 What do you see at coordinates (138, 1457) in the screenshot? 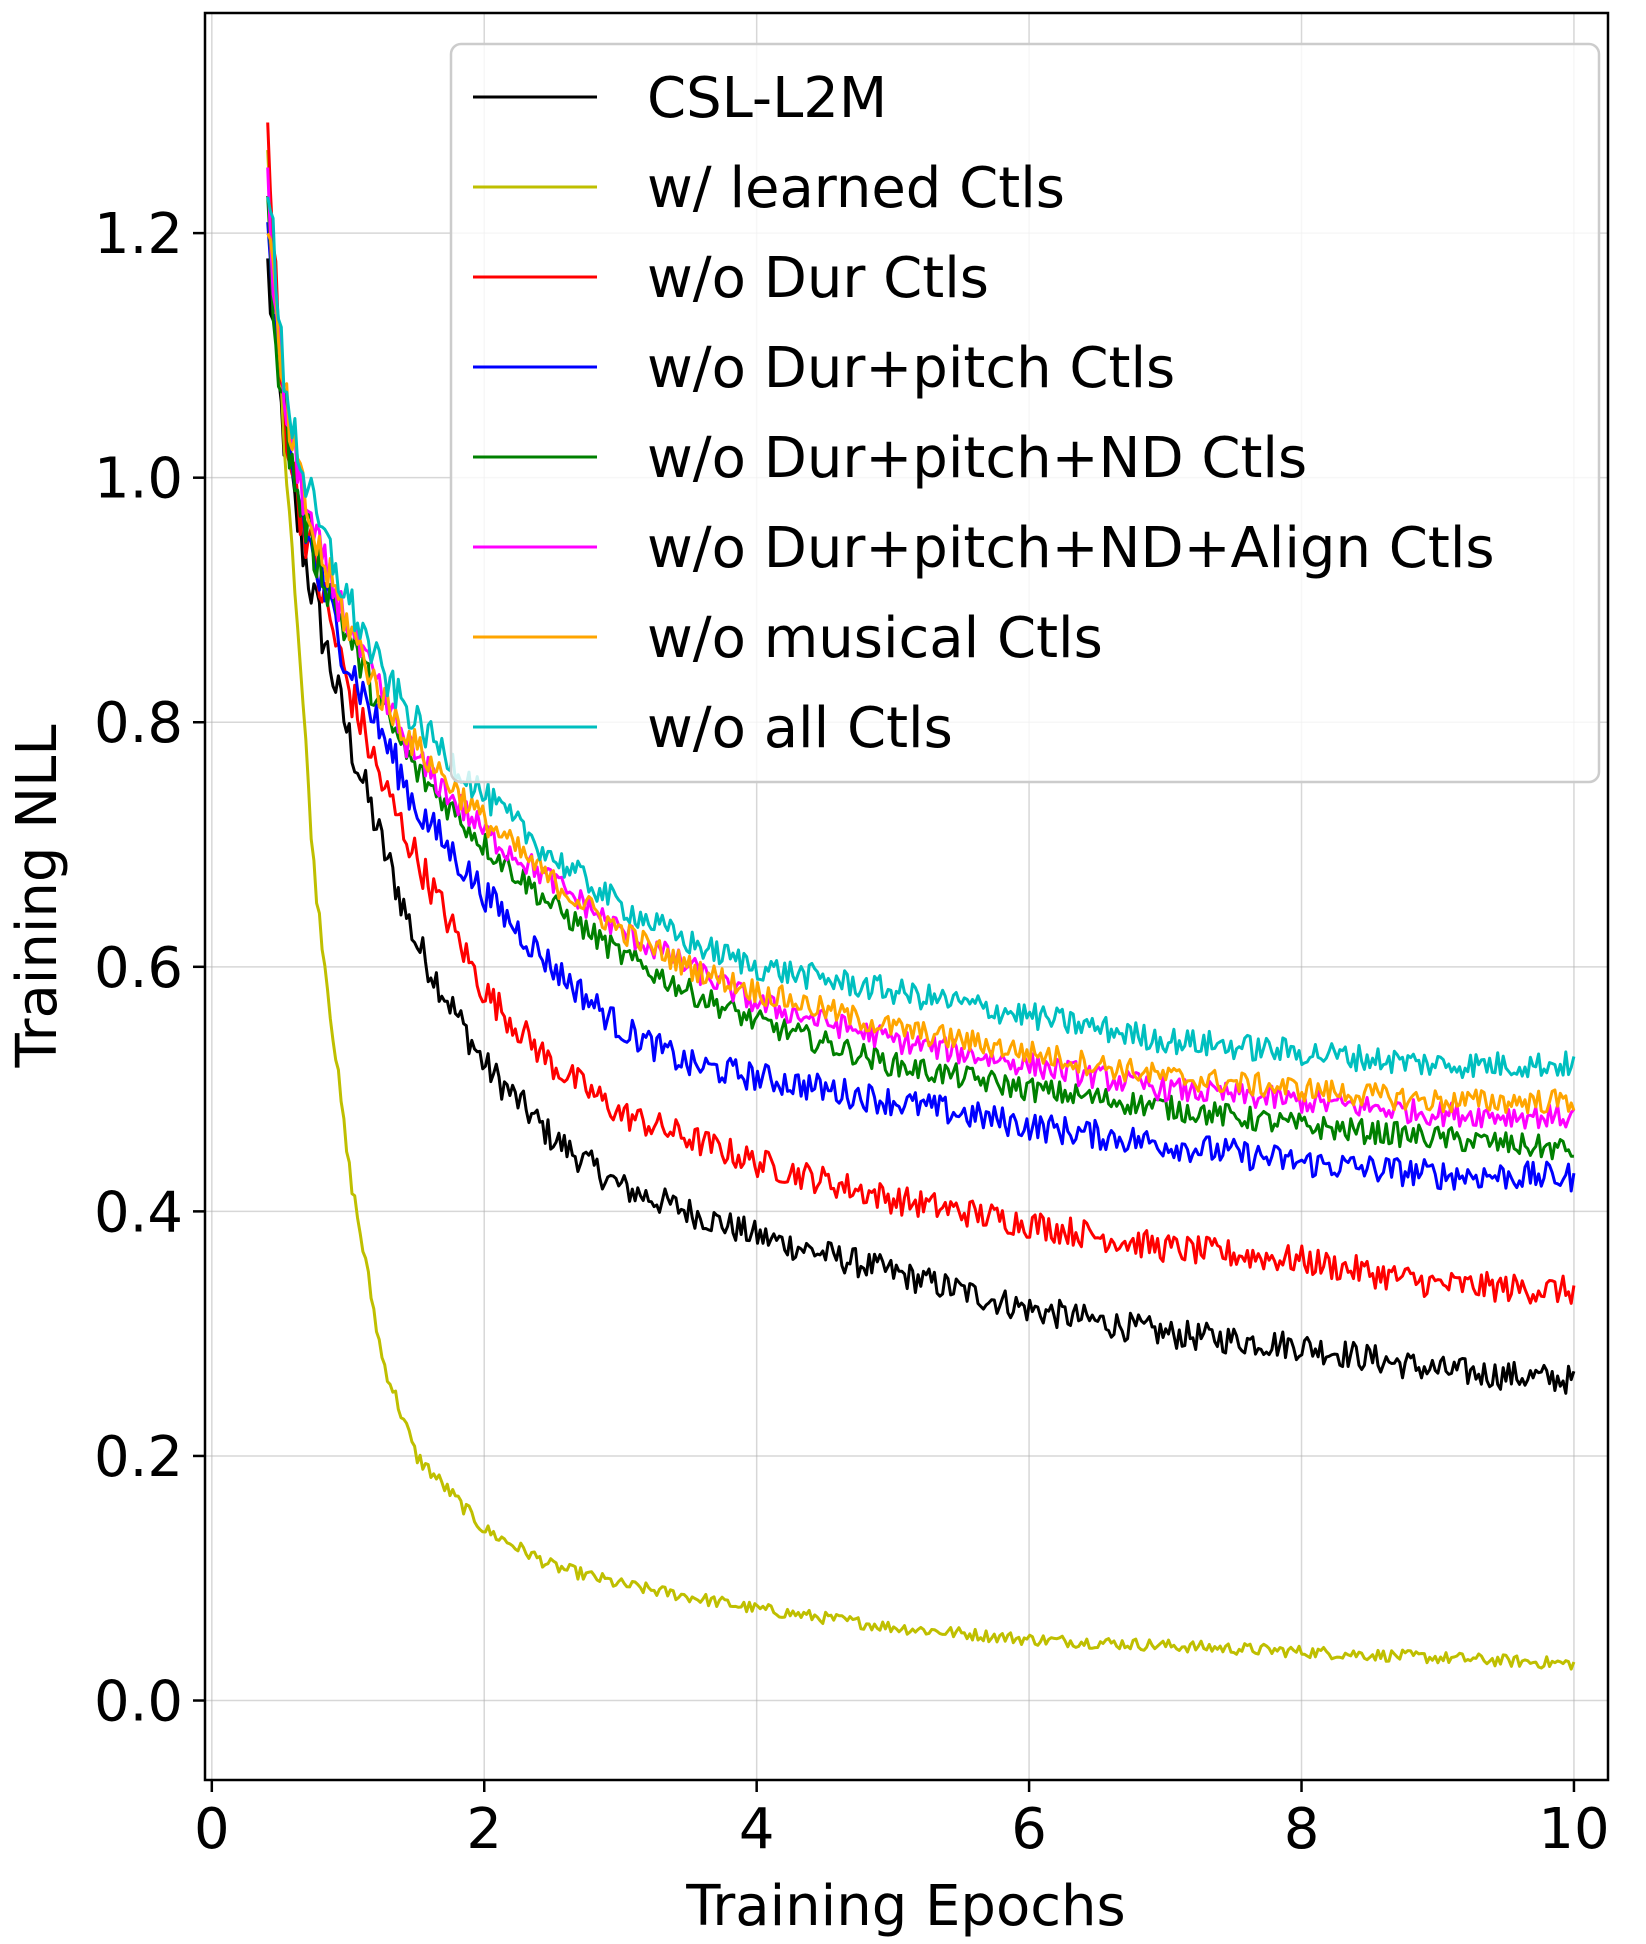
I see `y-tick-label: 0.2` at bounding box center [138, 1457].